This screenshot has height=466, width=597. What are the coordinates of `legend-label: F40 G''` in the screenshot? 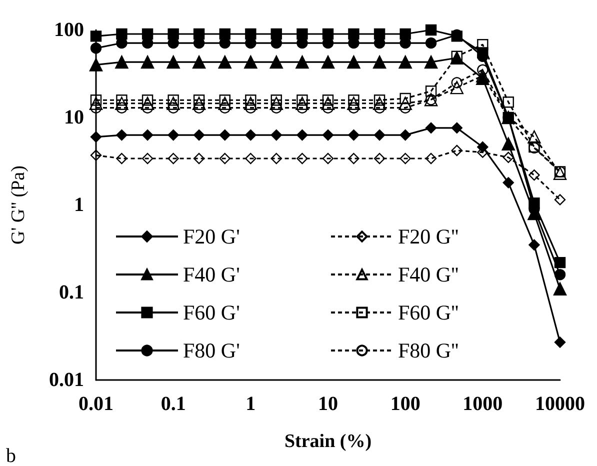 It's located at (428, 274).